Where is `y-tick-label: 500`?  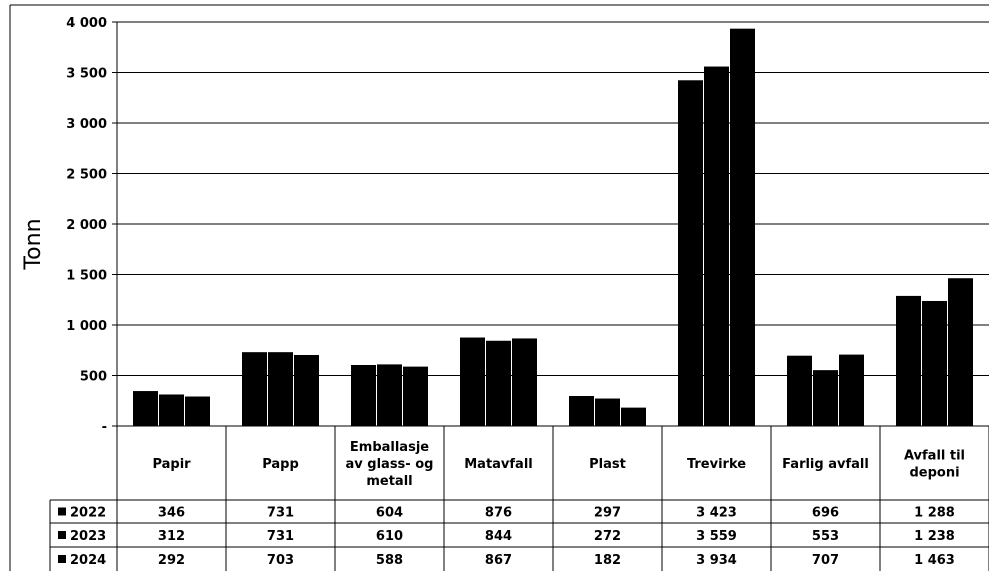
y-tick-label: 500 is located at coordinates (93, 377).